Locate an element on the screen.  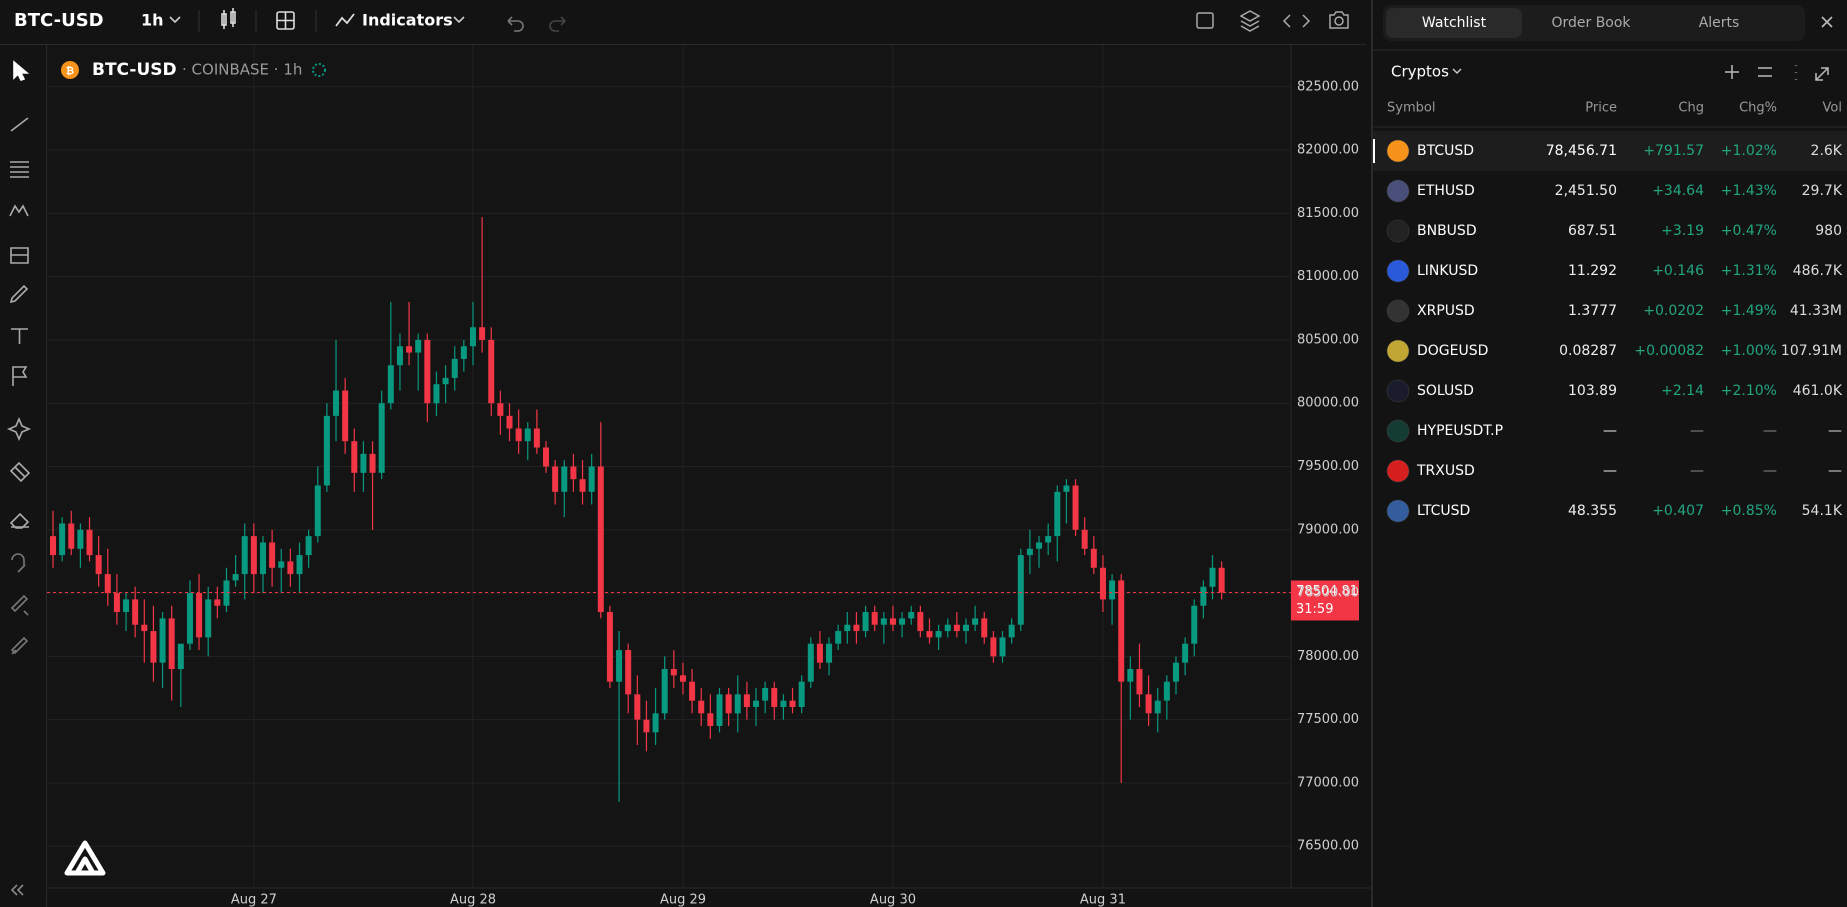
undo is located at coordinates (515, 24).